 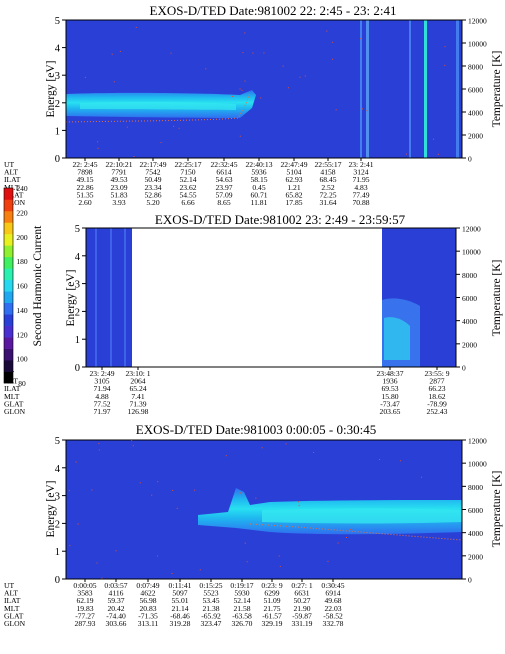 I want to click on orbit-value: 53.45, so click(x=210, y=600).